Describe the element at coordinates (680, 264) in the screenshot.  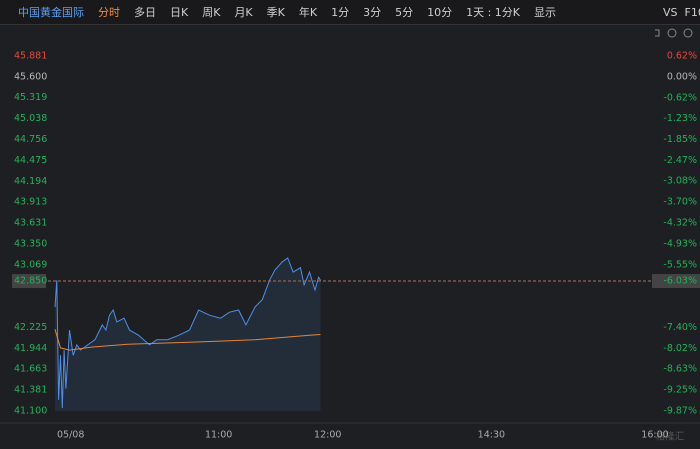
I see `y2-tick-label: -5.55%` at that location.